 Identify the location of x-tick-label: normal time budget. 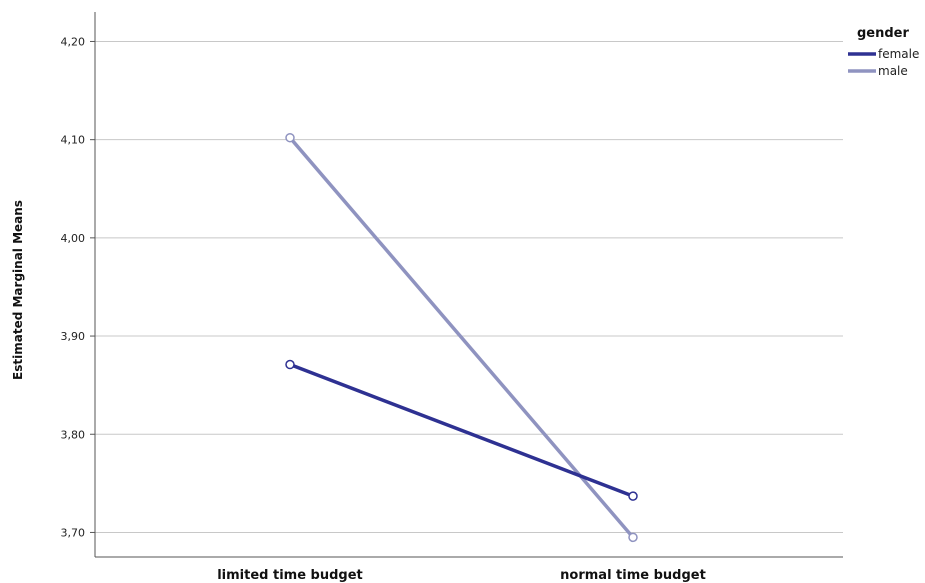
(633, 575).